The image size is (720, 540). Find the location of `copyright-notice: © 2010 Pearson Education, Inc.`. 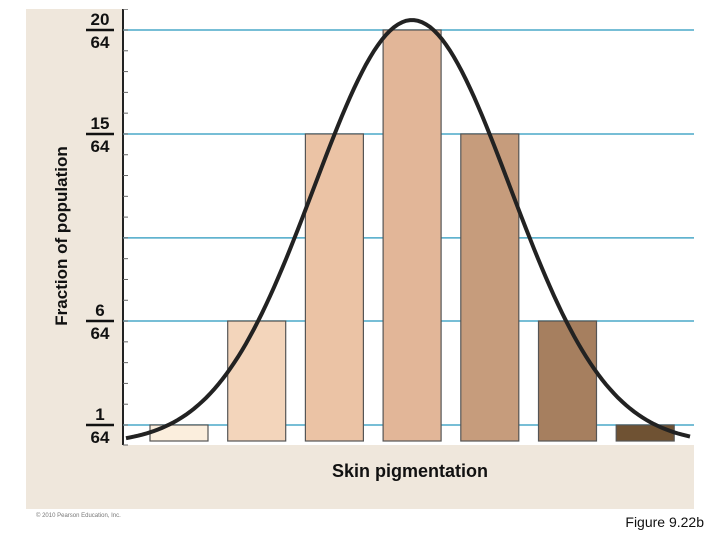

copyright-notice: © 2010 Pearson Education, Inc. is located at coordinates (78, 516).